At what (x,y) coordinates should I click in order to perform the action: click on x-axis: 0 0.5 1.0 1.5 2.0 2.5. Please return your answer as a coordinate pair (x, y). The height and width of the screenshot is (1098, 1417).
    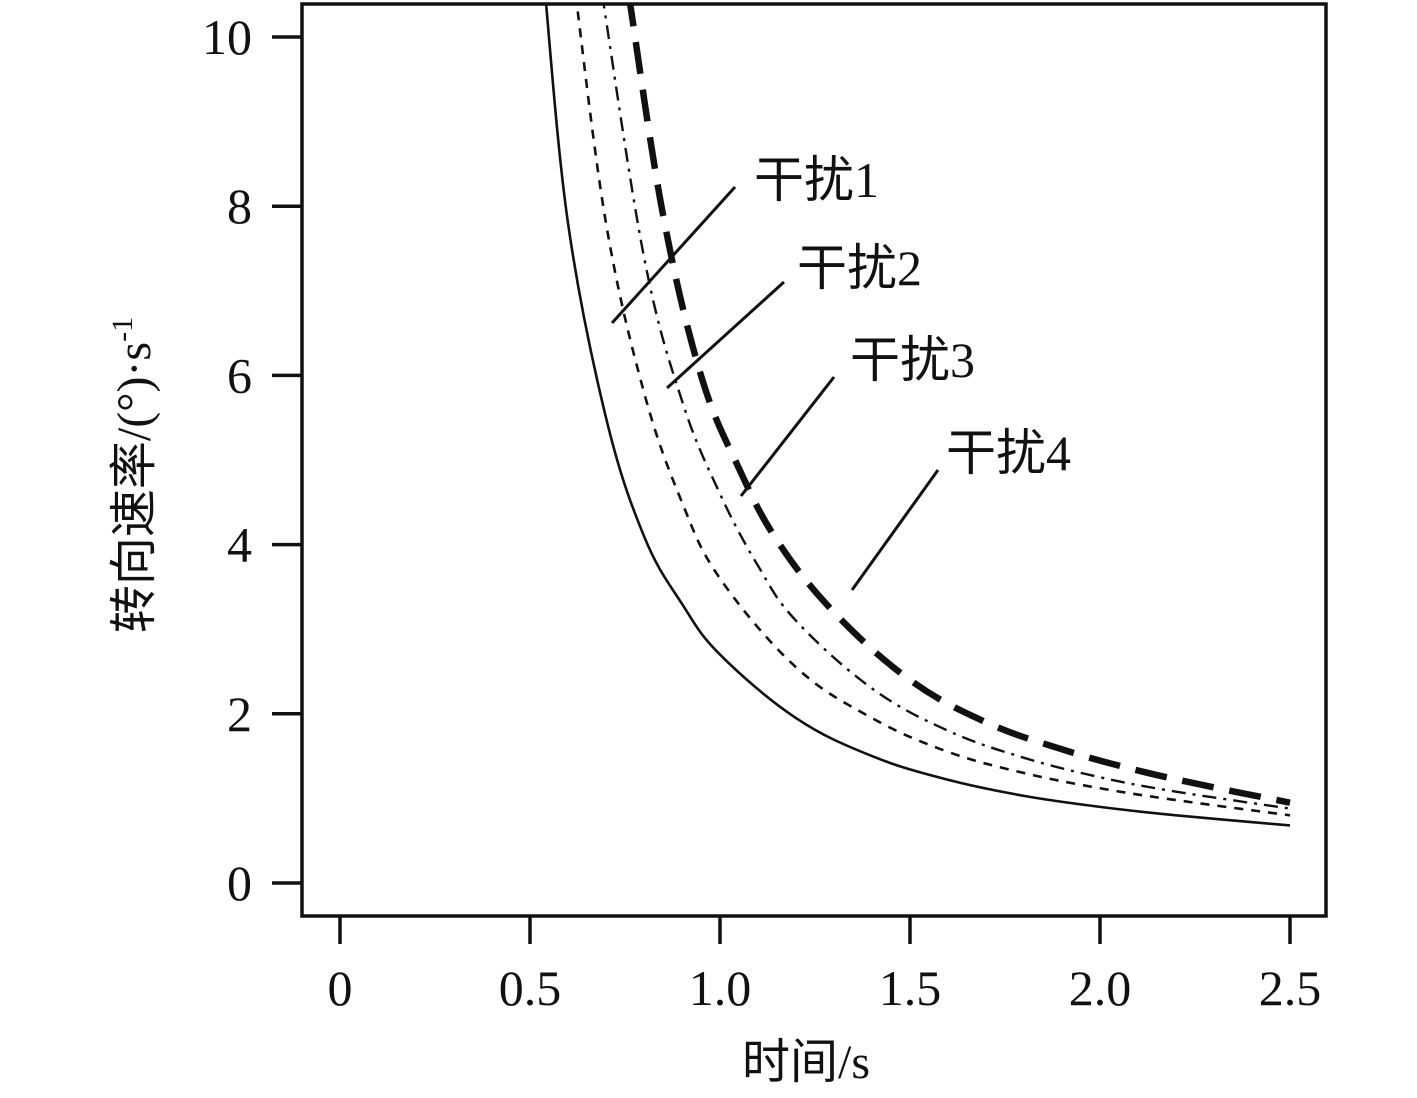
    Looking at the image, I should click on (825, 966).